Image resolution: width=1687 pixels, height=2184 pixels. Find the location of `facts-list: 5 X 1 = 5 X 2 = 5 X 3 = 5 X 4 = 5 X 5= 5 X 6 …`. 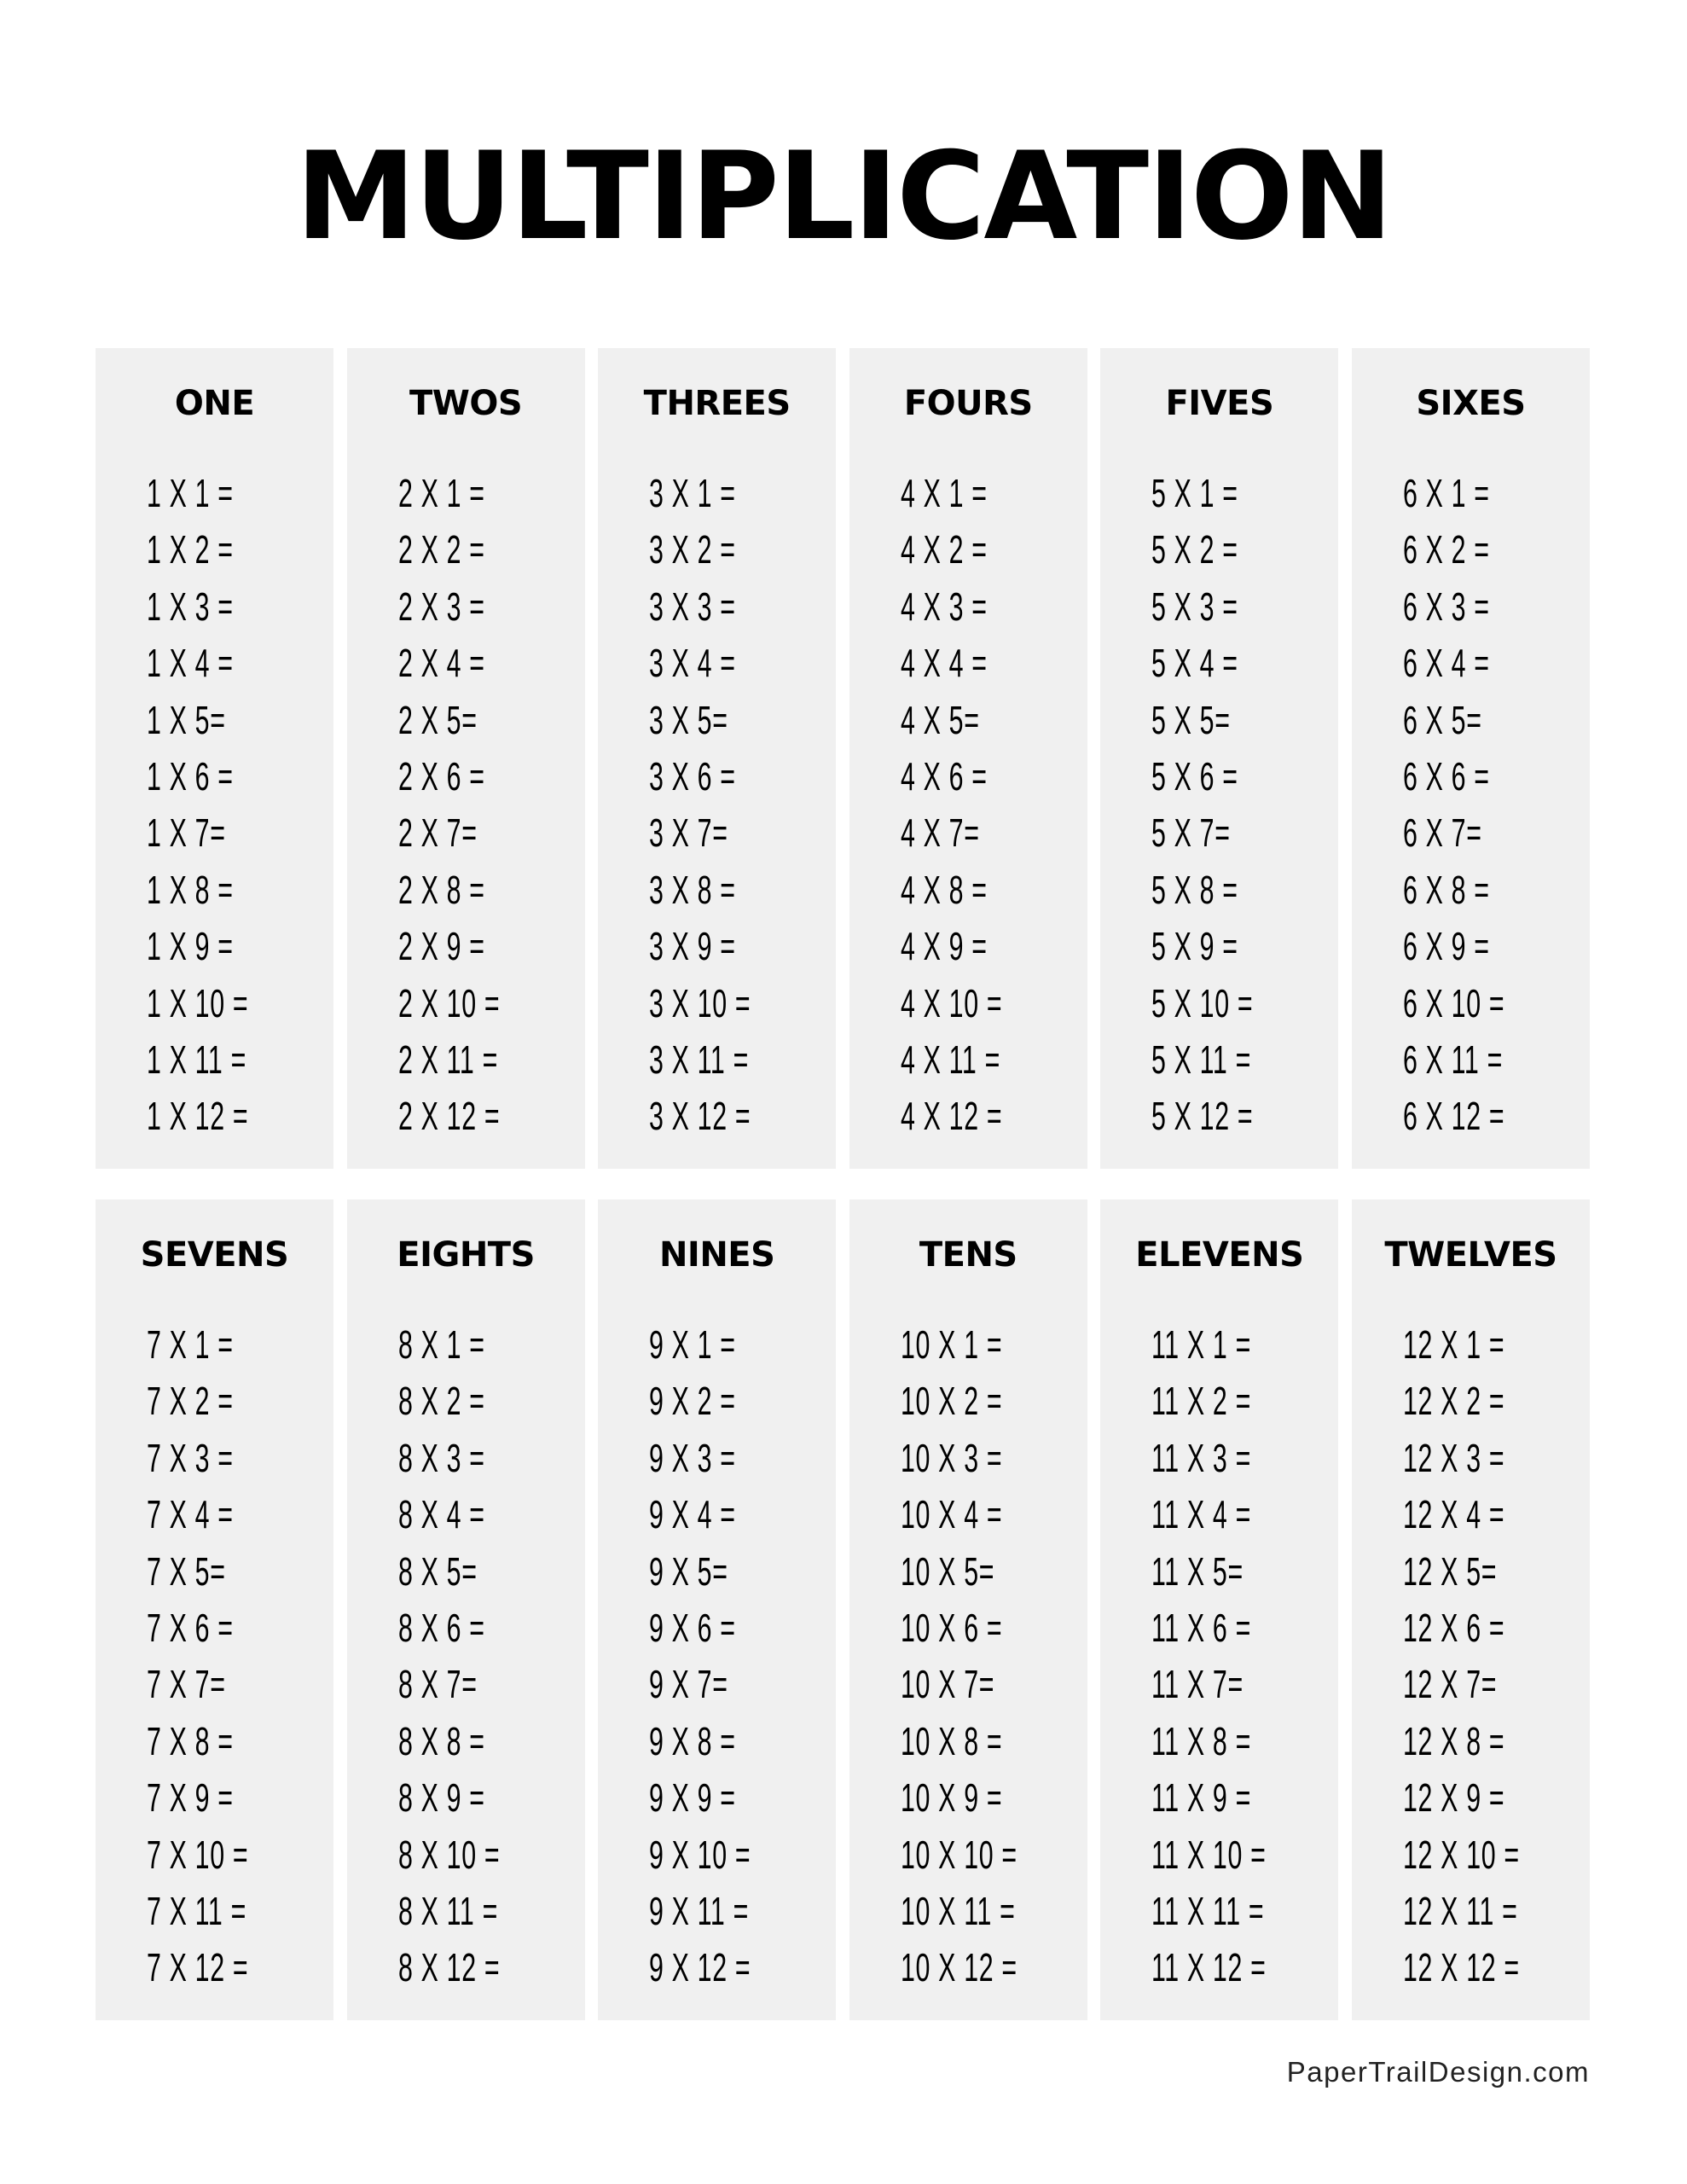

facts-list: 5 X 1 = 5 X 2 = 5 X 3 = 5 X 4 = 5 X 5= 5 X 6 … is located at coordinates (1228, 805).